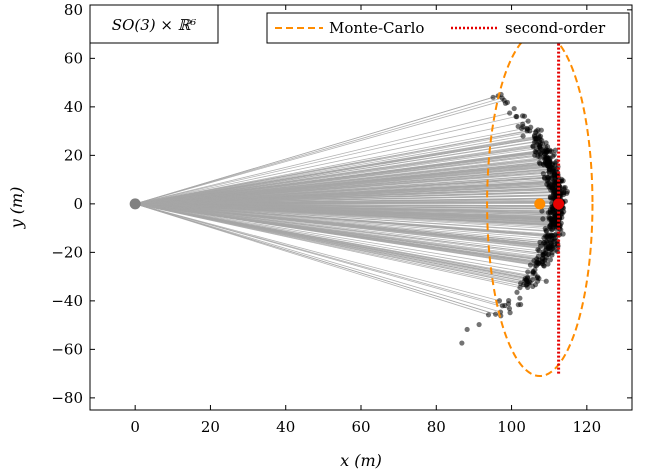 The height and width of the screenshot is (473, 647). What do you see at coordinates (78, 204) in the screenshot?
I see `y-tick-label: 0` at bounding box center [78, 204].